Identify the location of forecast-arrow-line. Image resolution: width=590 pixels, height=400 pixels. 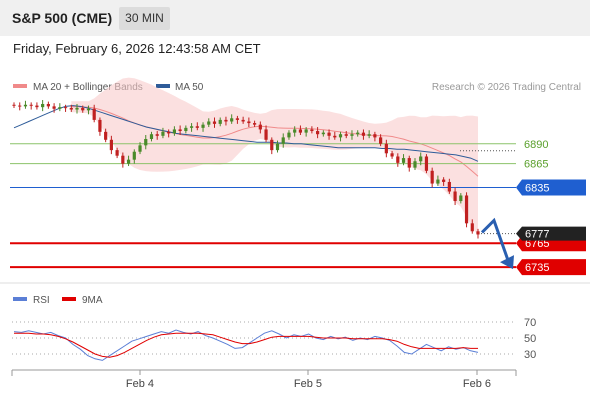
(495, 240).